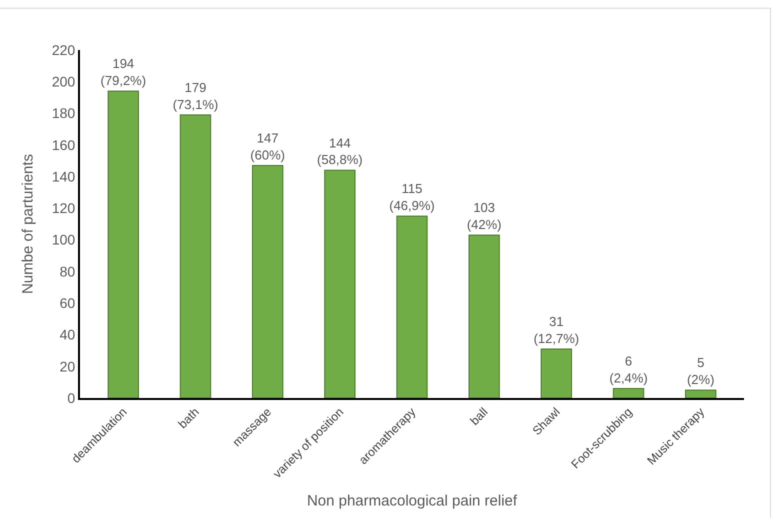  Describe the element at coordinates (68, 366) in the screenshot. I see `y-tick-label: 20` at that location.